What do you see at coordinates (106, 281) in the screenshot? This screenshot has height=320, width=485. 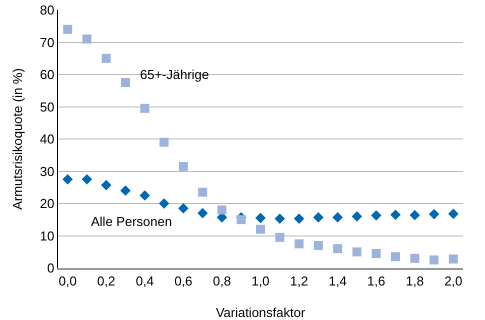 I see `x-tick-label: 0,2` at bounding box center [106, 281].